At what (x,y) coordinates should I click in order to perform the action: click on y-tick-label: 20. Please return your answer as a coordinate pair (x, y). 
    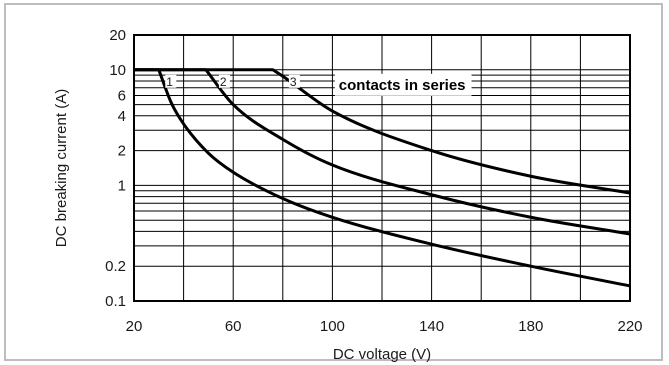
    Looking at the image, I should click on (117, 35).